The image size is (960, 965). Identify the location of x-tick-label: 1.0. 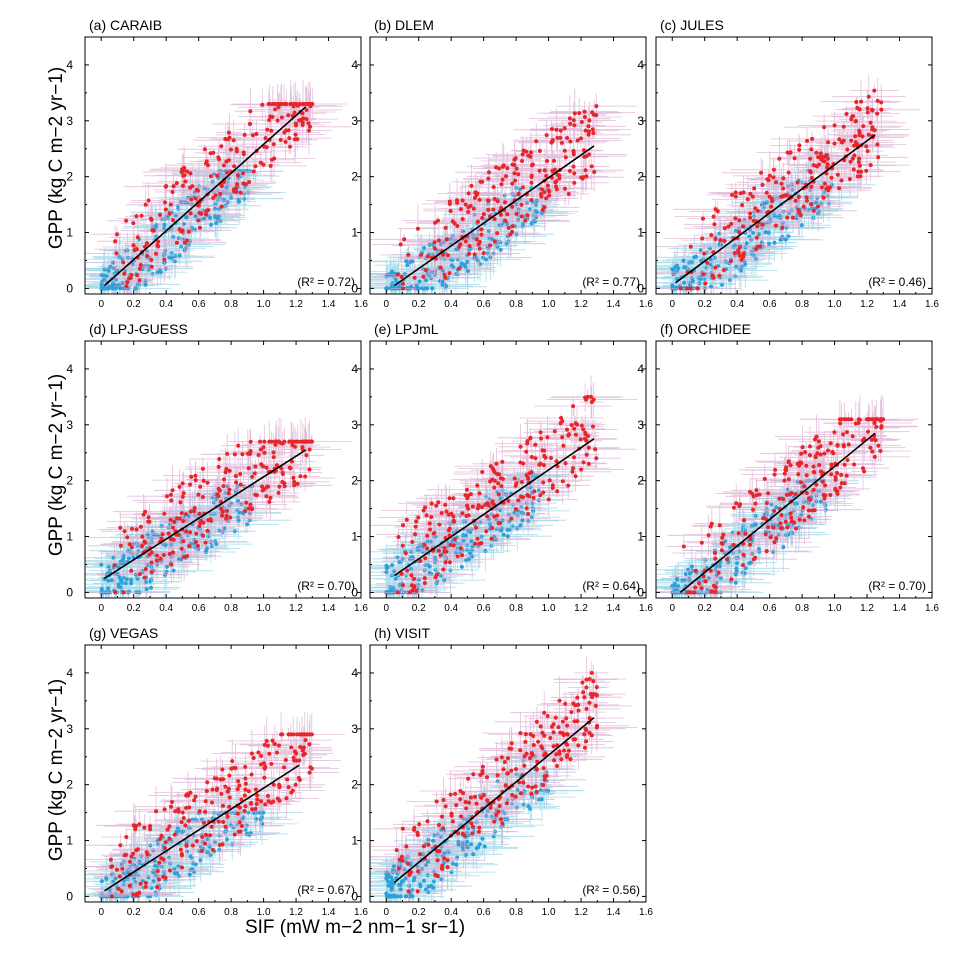
(835, 304).